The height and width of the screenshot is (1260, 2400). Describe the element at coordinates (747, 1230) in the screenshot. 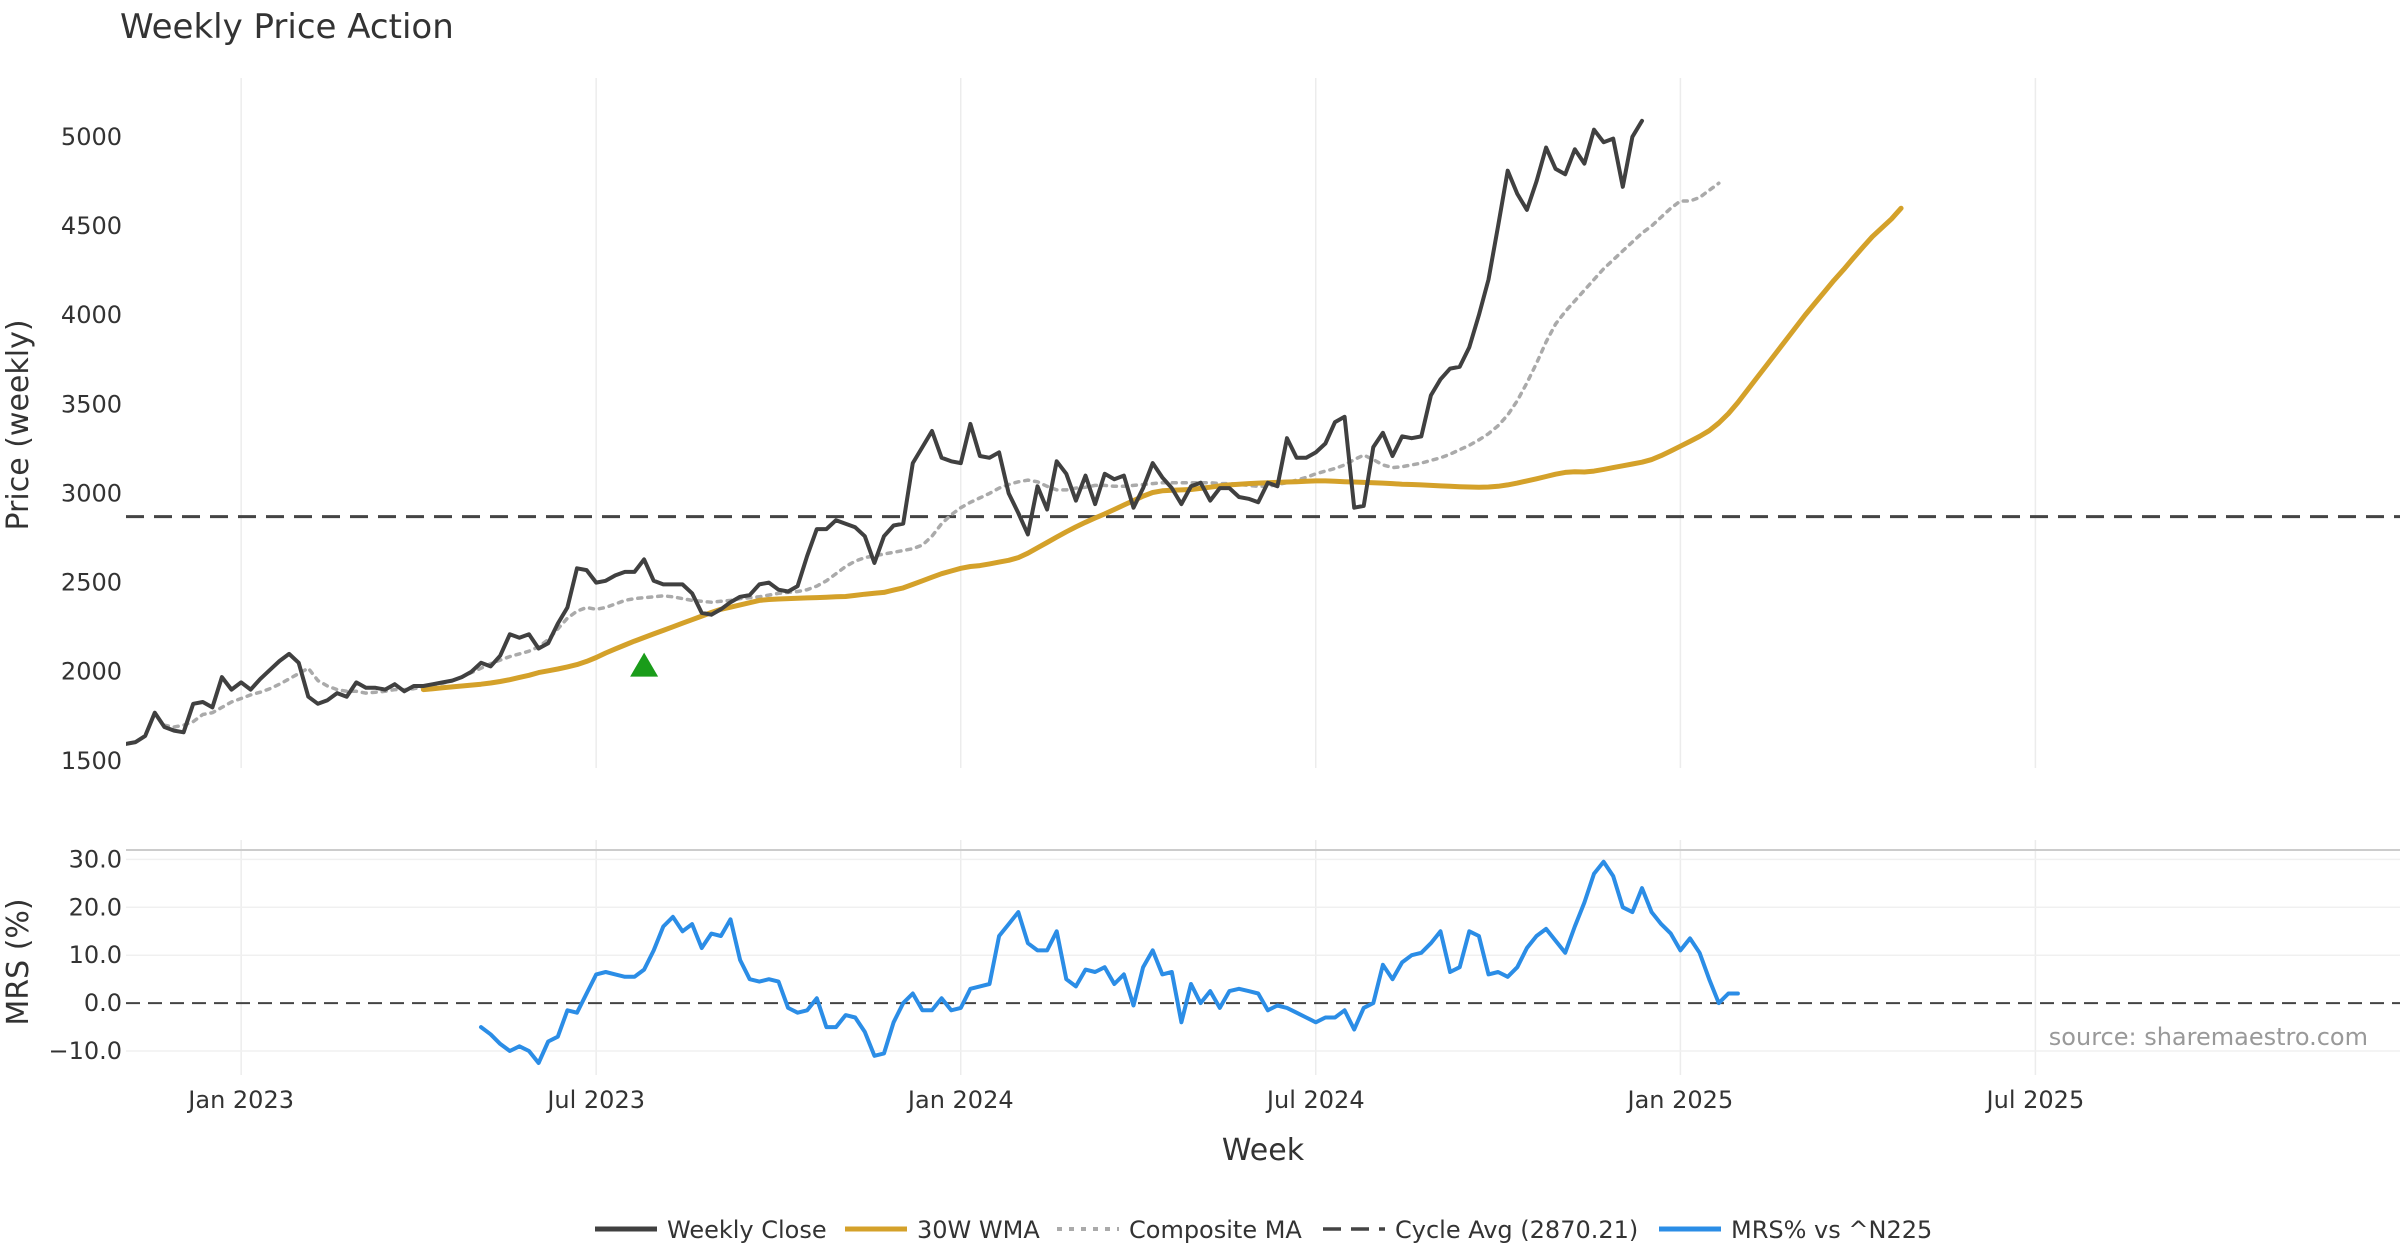

I see `legend-label: Weekly Close` at that location.